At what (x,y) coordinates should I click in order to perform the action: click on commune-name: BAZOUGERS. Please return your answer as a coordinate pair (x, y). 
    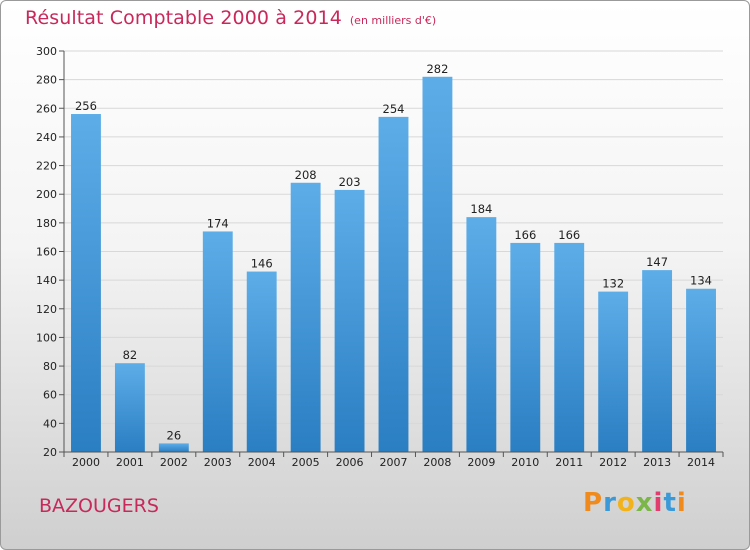
    Looking at the image, I should click on (99, 506).